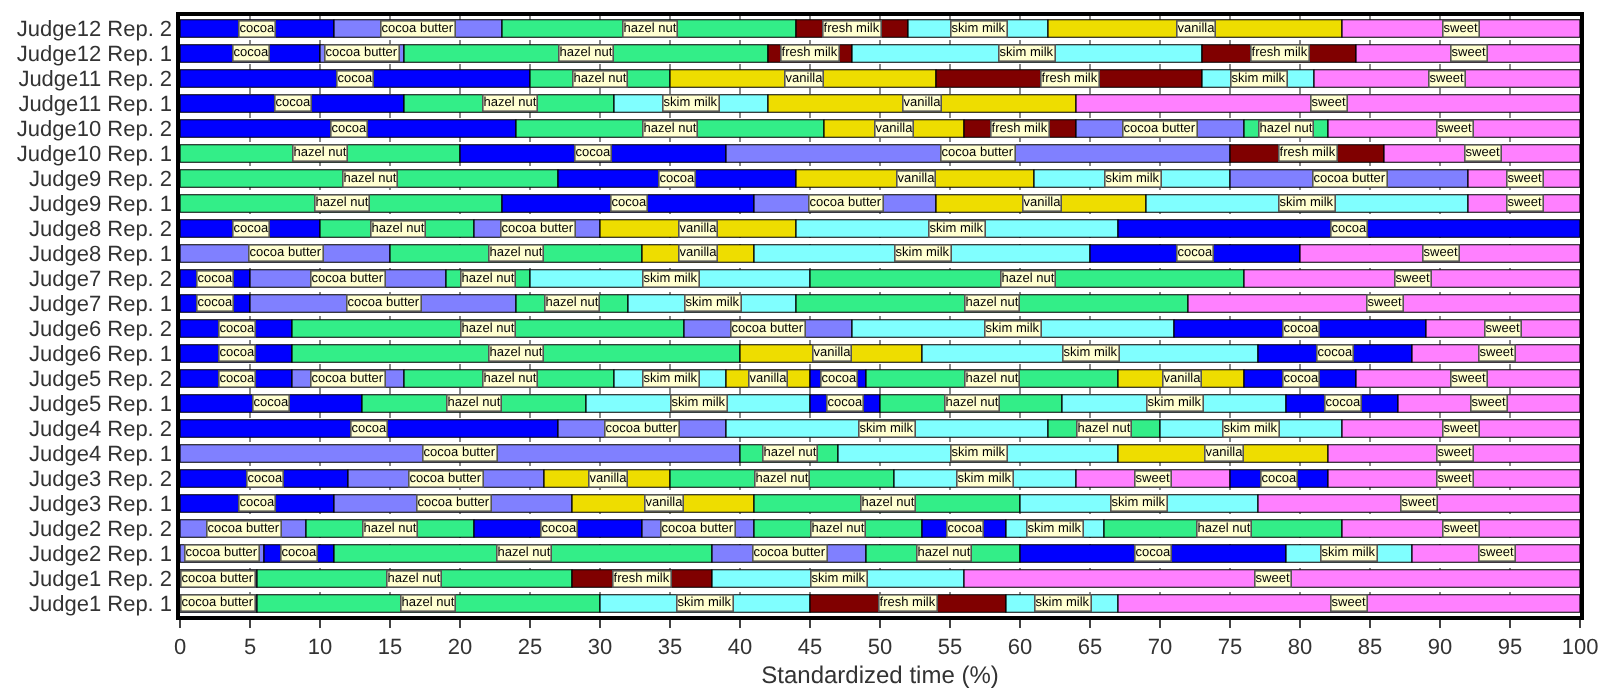 The height and width of the screenshot is (700, 1600). Describe the element at coordinates (100, 305) in the screenshot. I see `y-tick-label: Judge7 Rep. 1` at that location.